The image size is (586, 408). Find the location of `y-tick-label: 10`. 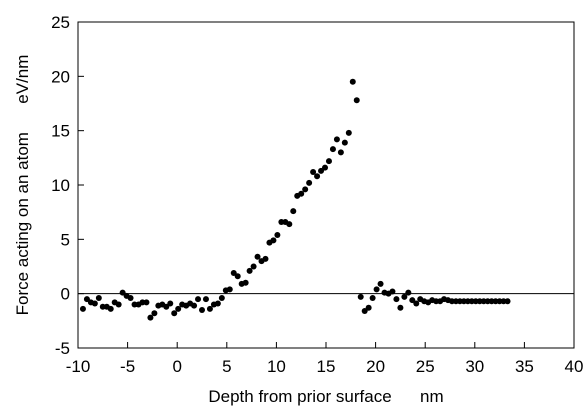

y-tick-label: 10 is located at coordinates (60, 185).